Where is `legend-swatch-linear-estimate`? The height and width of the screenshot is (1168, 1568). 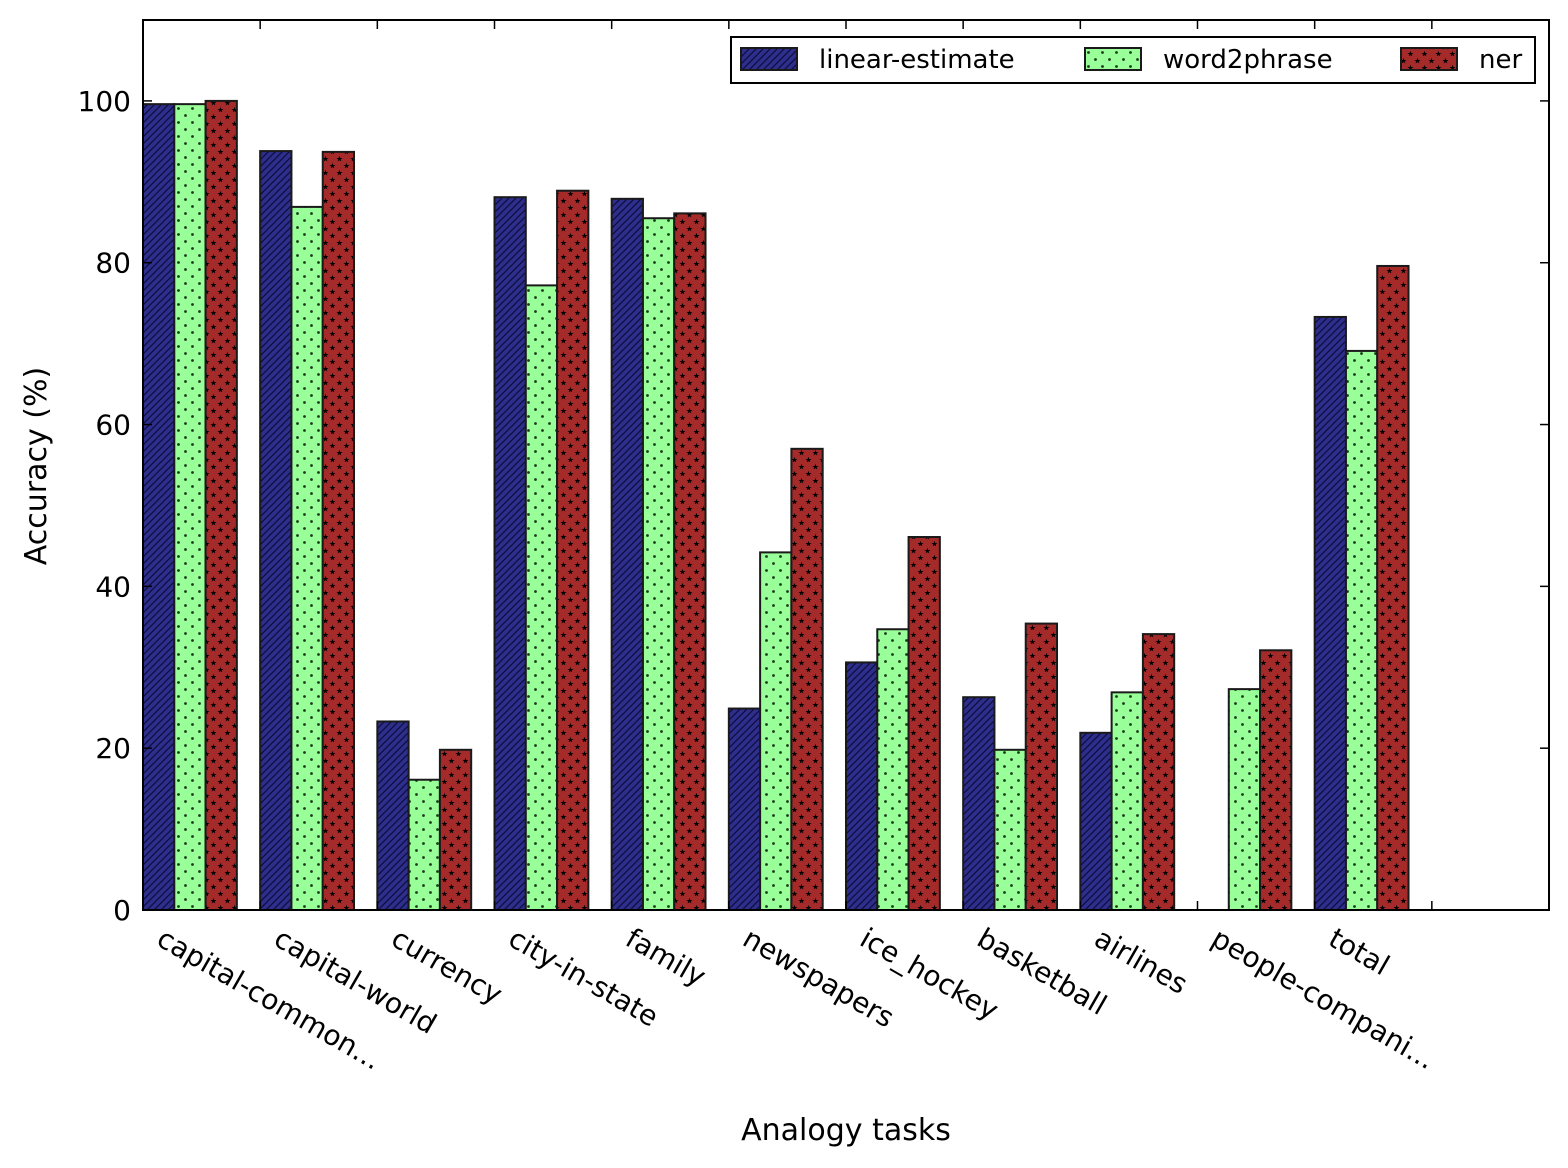 legend-swatch-linear-estimate is located at coordinates (769, 59).